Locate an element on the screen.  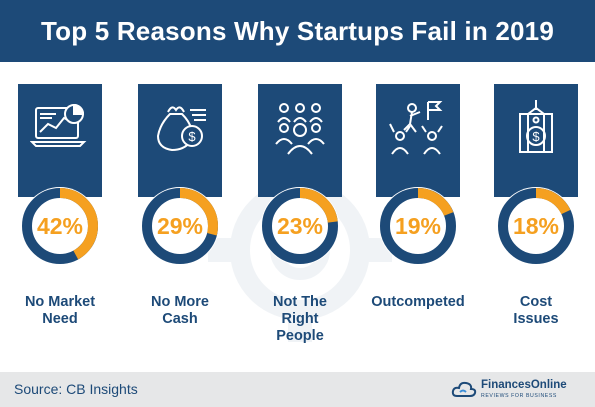
percentage-ring-4: 19% is located at coordinates (418, 226).